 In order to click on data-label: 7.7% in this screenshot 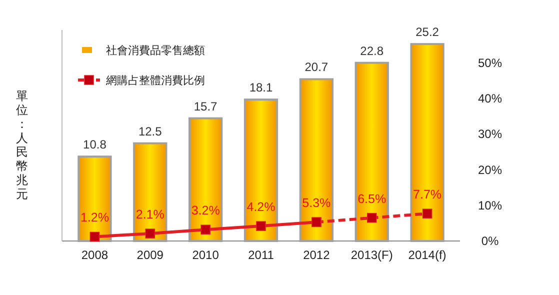, I will do `click(427, 195)`.